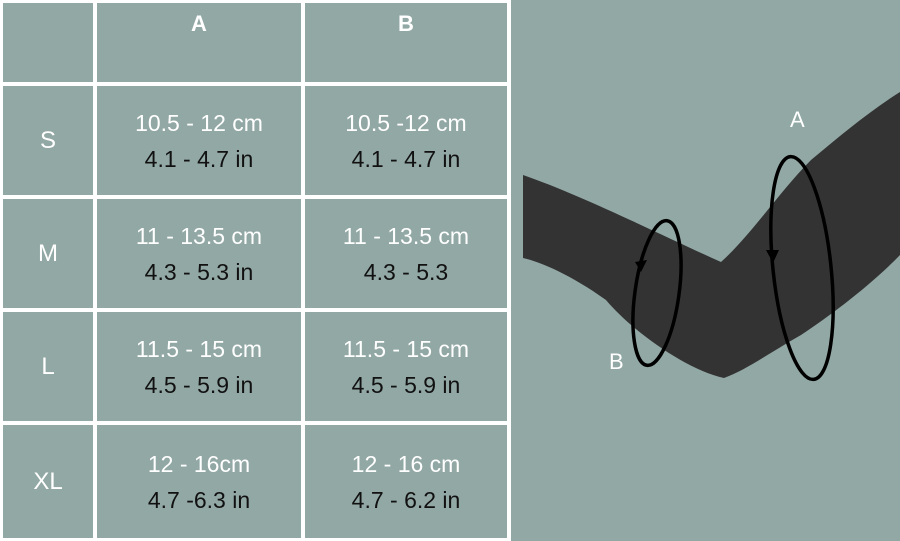 The image size is (900, 541). I want to click on inch-range: 4.7 - 6.2 in, so click(406, 499).